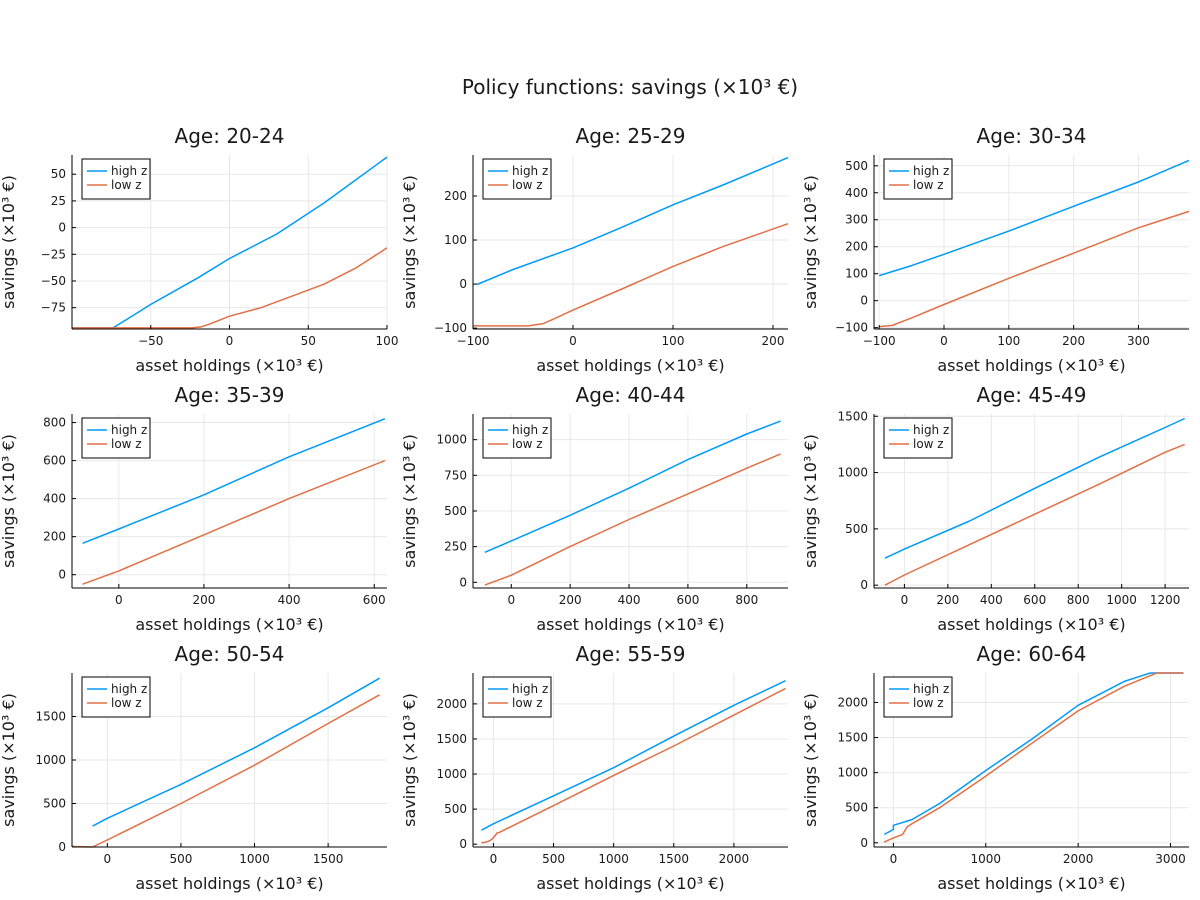 The image size is (1200, 900). What do you see at coordinates (1170, 859) in the screenshot?
I see `x-tick-label: 3000` at bounding box center [1170, 859].